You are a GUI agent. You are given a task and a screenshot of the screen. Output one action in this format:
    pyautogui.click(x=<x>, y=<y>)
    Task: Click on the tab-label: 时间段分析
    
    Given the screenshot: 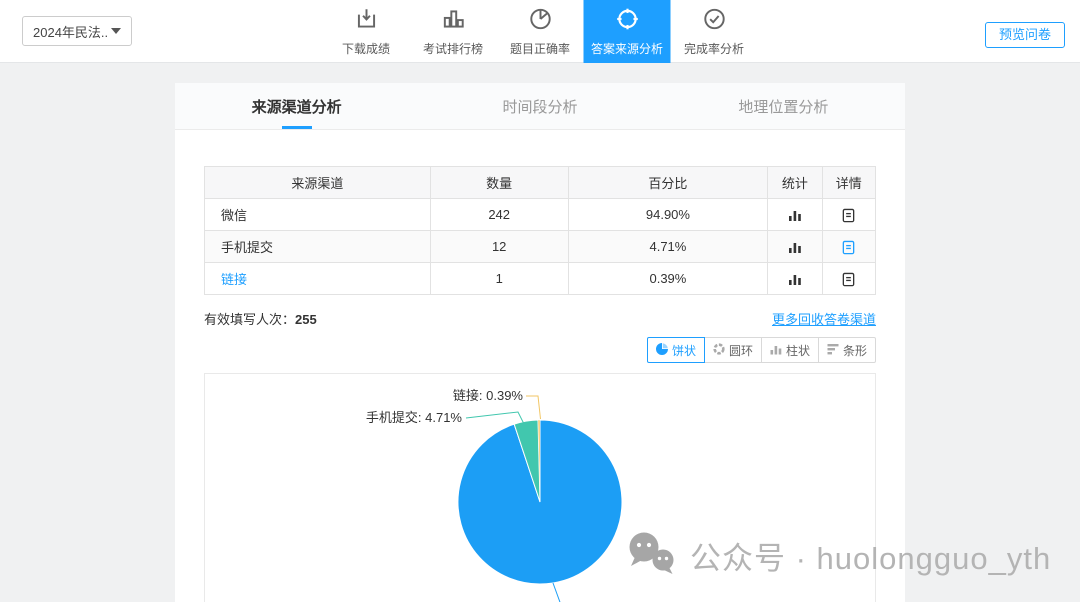 What is the action you would take?
    pyautogui.click(x=540, y=107)
    